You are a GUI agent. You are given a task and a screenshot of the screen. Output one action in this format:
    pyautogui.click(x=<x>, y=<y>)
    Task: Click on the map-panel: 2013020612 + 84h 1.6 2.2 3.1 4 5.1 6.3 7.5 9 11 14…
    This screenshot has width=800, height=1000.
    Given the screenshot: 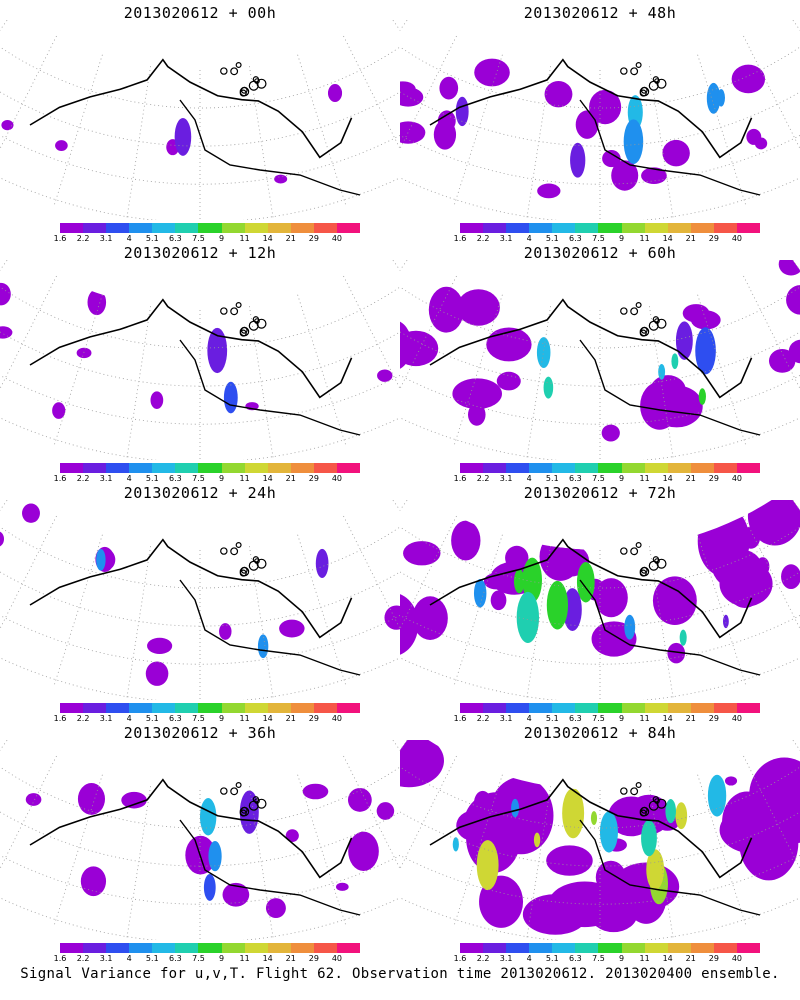 What is the action you would take?
    pyautogui.click(x=600, y=841)
    